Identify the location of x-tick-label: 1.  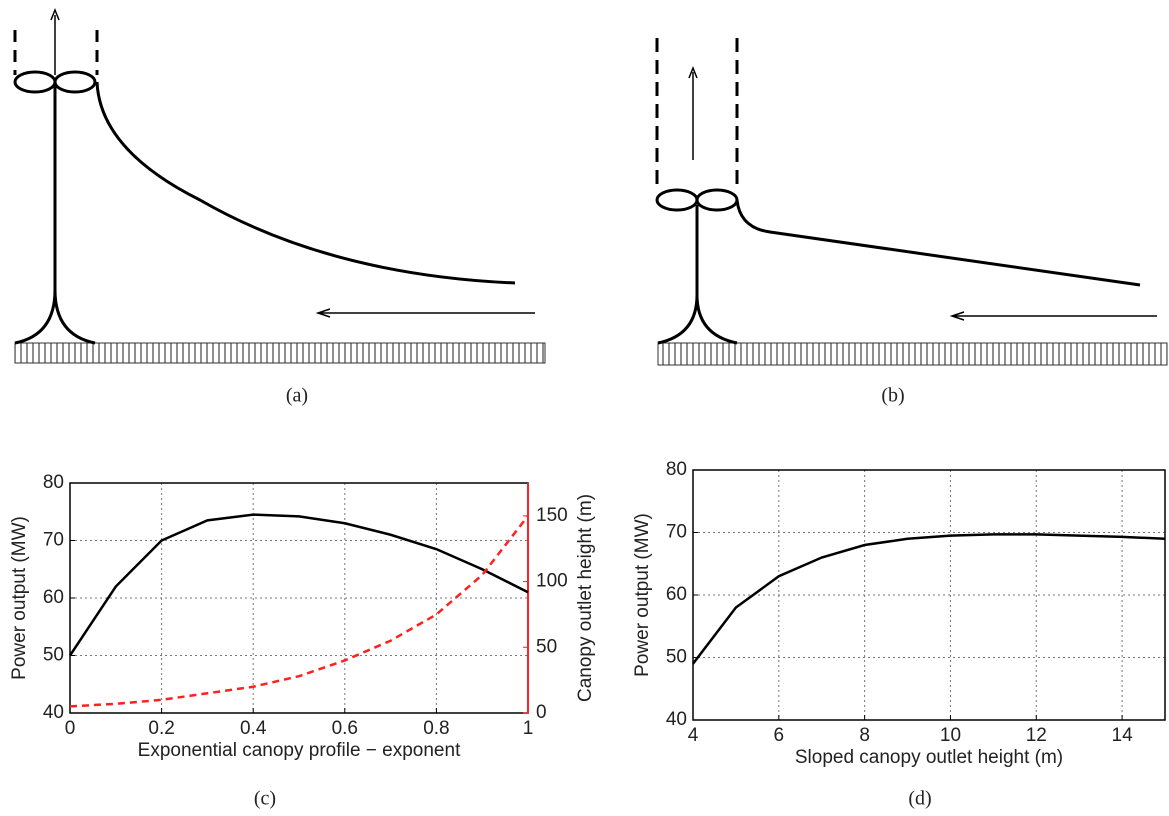
(528, 728).